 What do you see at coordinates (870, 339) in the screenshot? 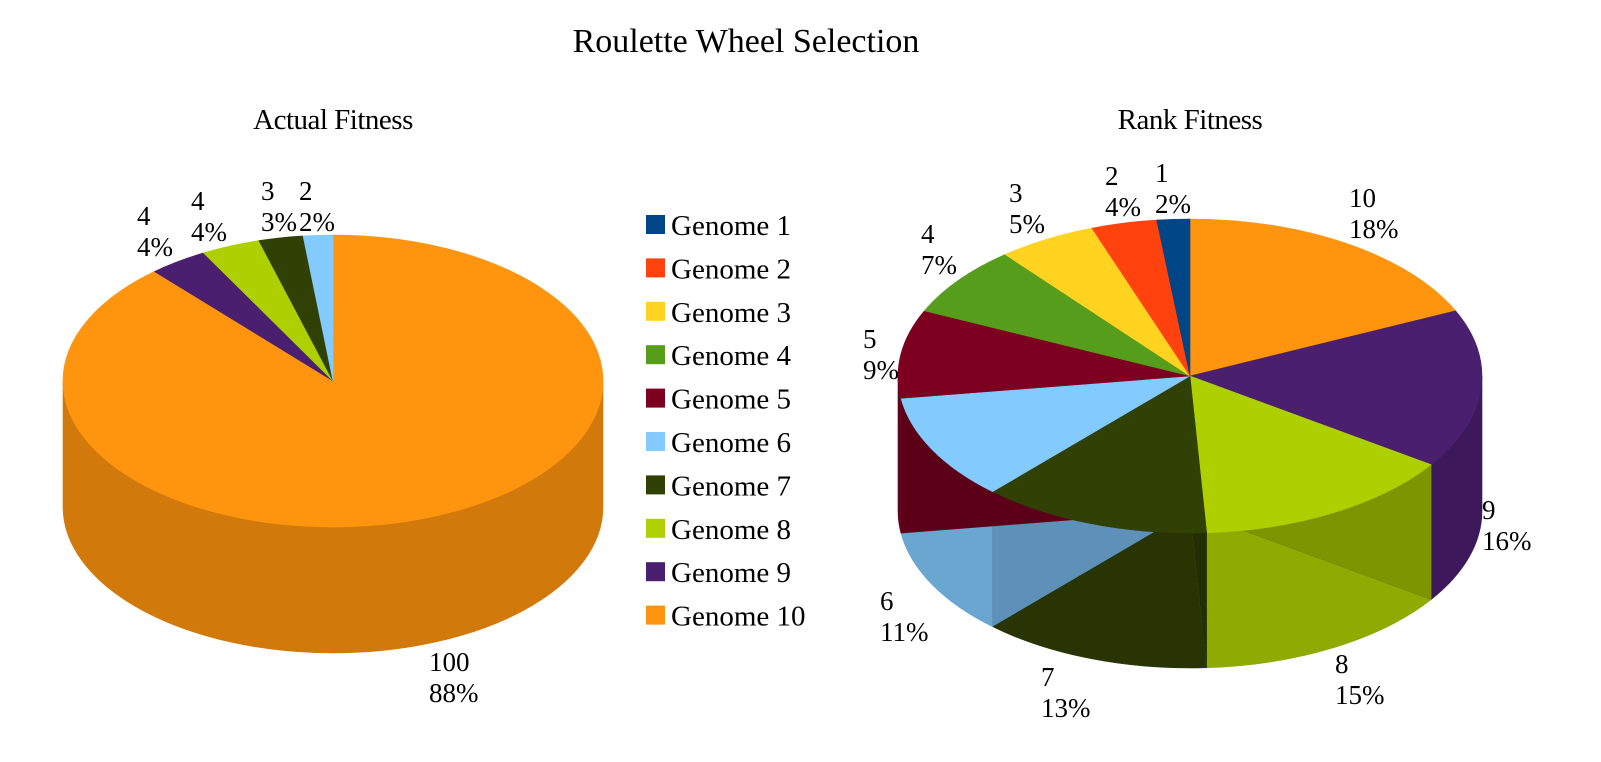
I see `pie-value-label: 5` at bounding box center [870, 339].